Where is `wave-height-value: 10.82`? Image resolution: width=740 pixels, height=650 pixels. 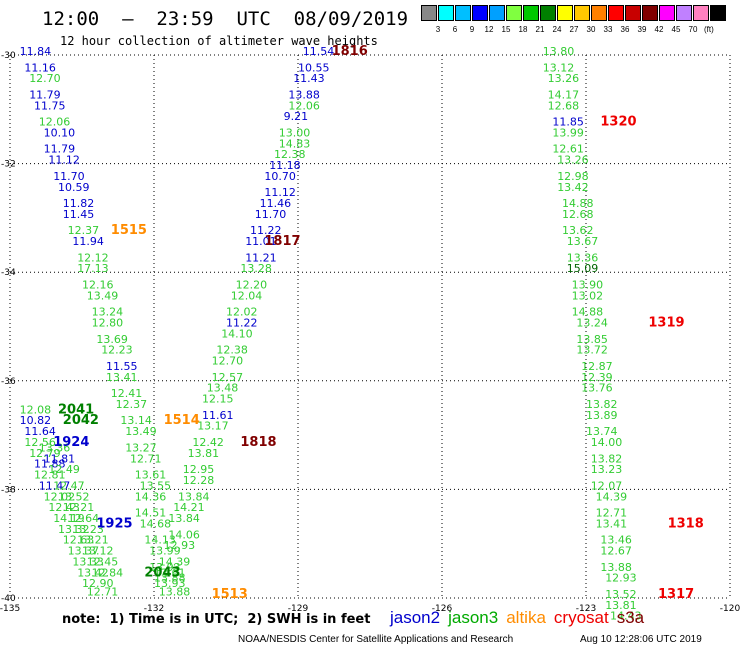
wave-height-value: 10.82 is located at coordinates (35, 420).